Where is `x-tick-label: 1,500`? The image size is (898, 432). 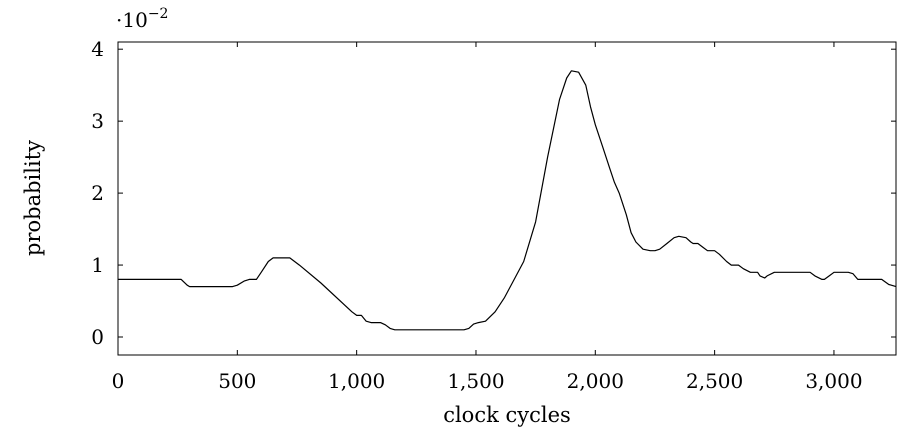
x-tick-label: 1,500 is located at coordinates (475, 381).